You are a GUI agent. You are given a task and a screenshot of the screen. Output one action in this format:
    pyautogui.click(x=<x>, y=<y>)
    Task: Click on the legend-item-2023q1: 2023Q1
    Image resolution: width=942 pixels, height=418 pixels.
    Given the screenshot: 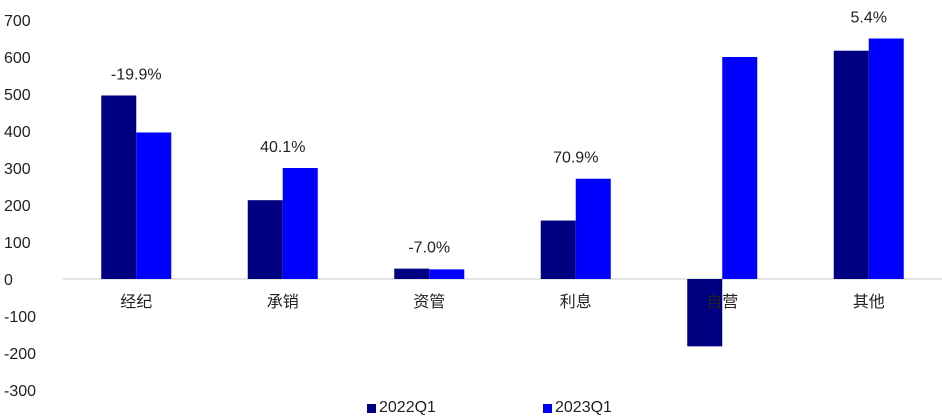 What is the action you would take?
    pyautogui.click(x=577, y=408)
    